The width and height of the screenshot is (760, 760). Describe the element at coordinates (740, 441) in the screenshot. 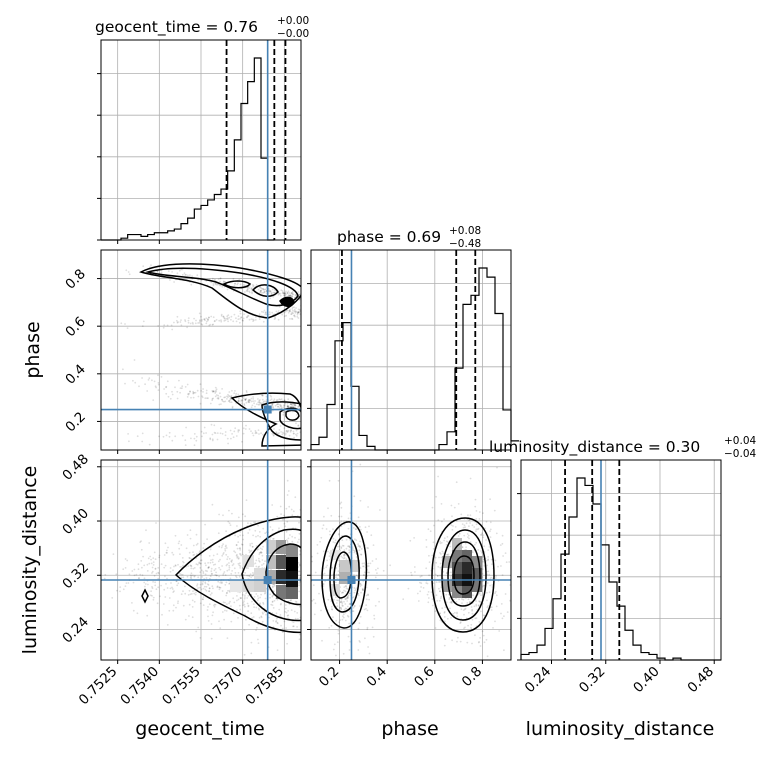

I see `title-luminosity-distance-plus: +0.04` at that location.